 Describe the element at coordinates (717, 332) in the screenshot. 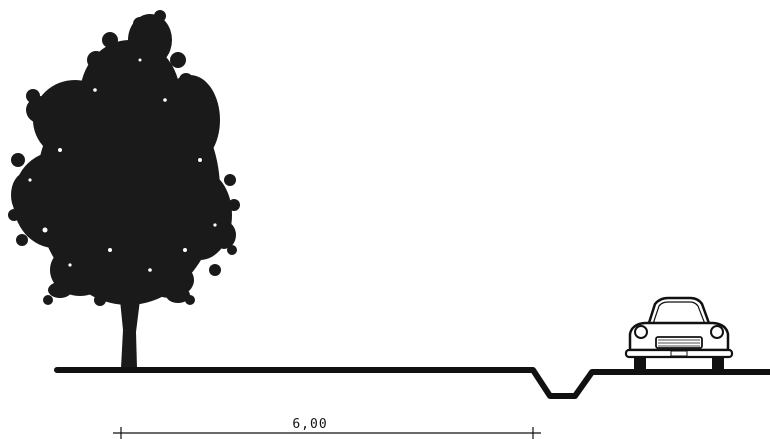

I see `car-headlight-right` at that location.